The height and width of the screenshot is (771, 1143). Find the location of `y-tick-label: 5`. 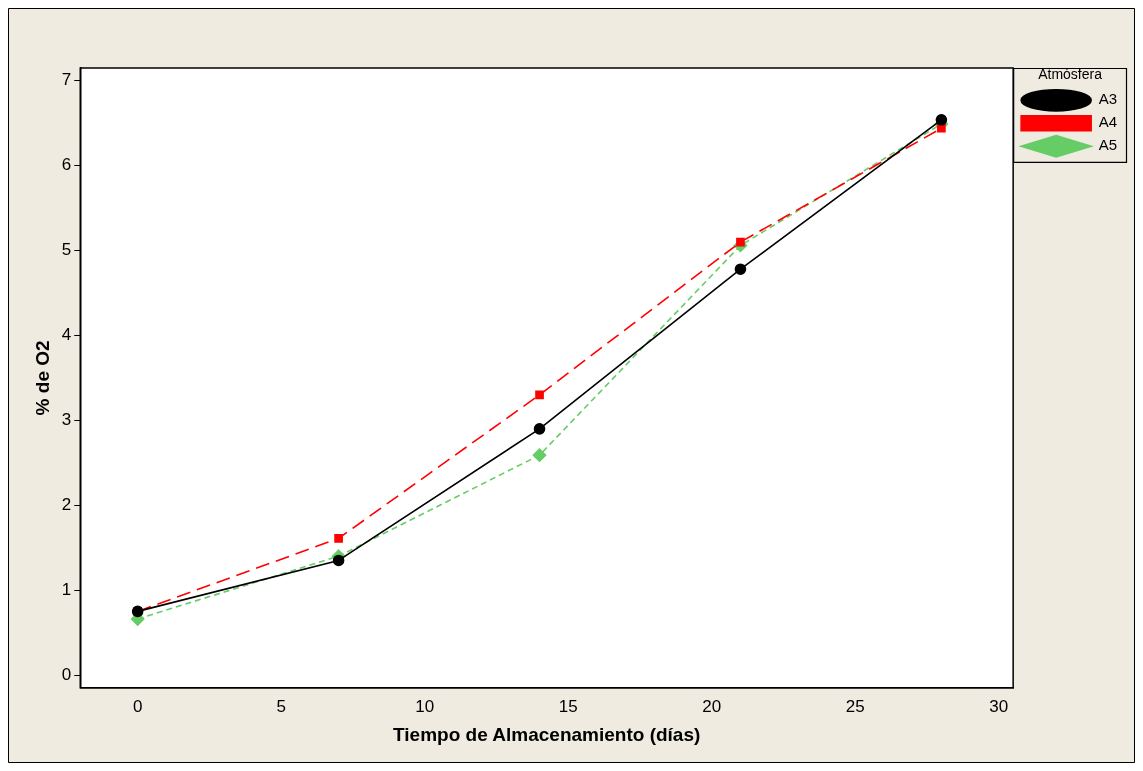

y-tick-label: 5 is located at coordinates (66, 250).